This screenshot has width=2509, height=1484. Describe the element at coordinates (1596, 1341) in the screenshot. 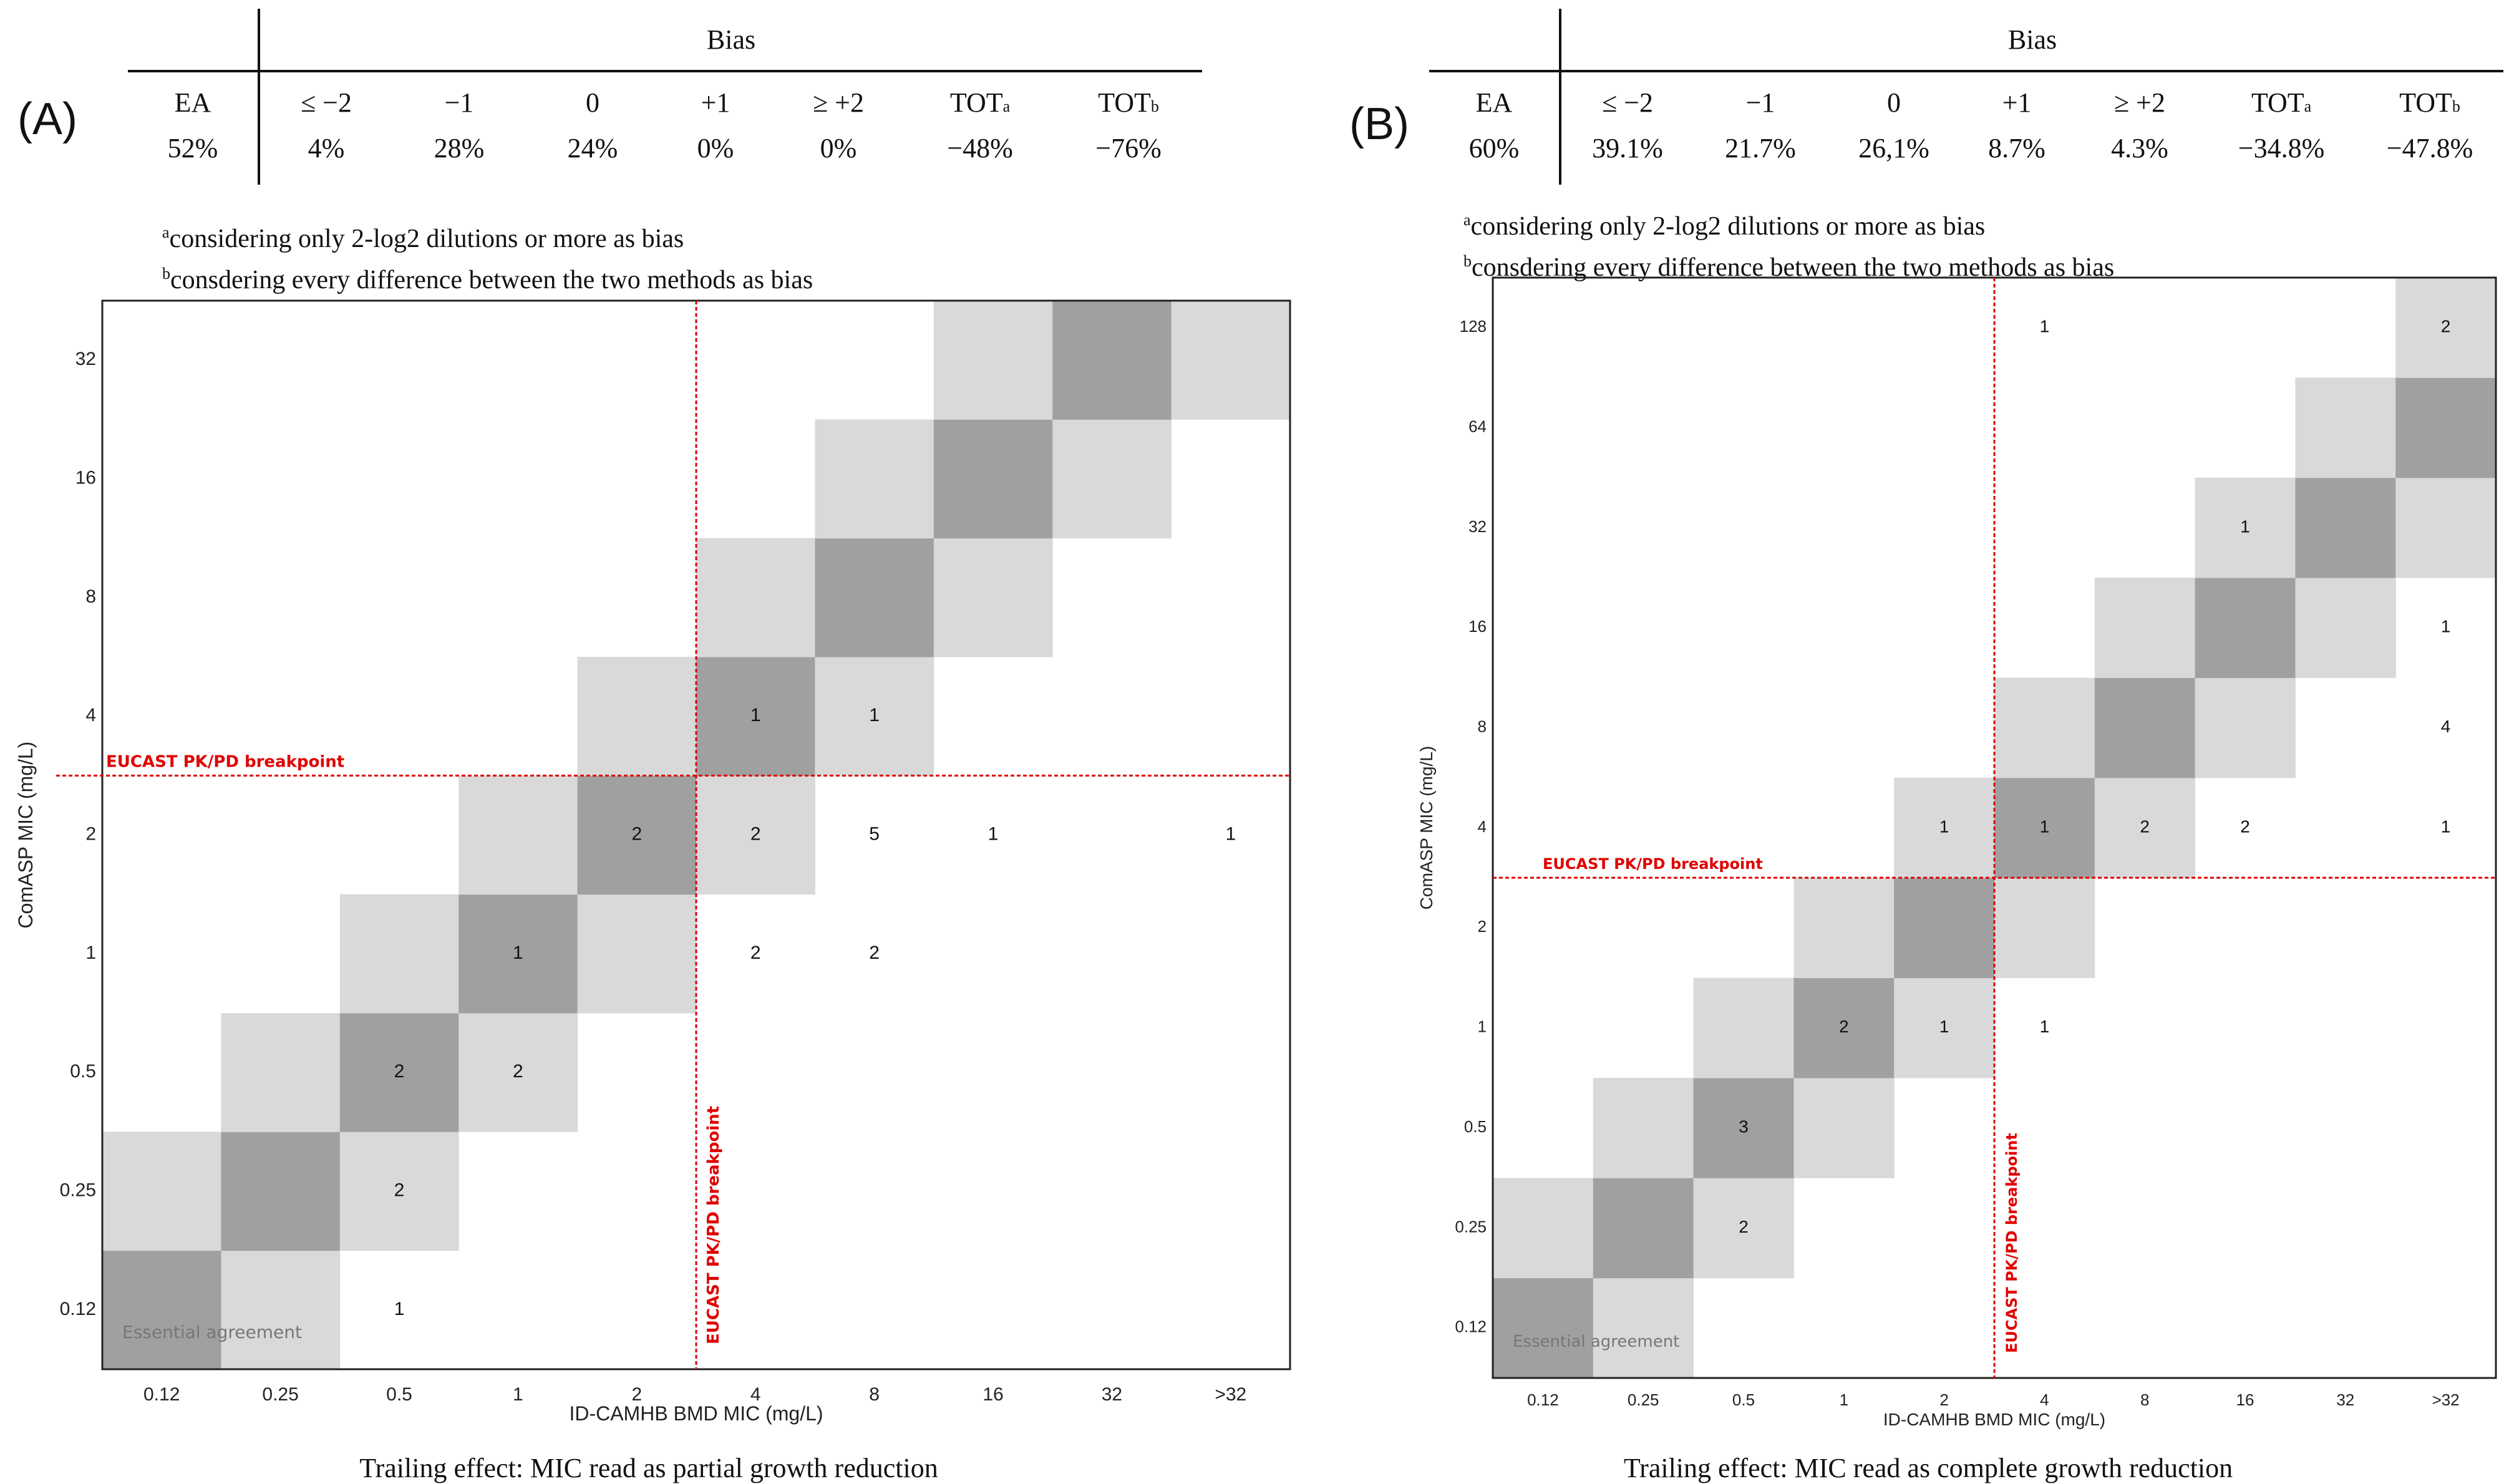

I see `essential-agreement-label: Essential agreement` at that location.